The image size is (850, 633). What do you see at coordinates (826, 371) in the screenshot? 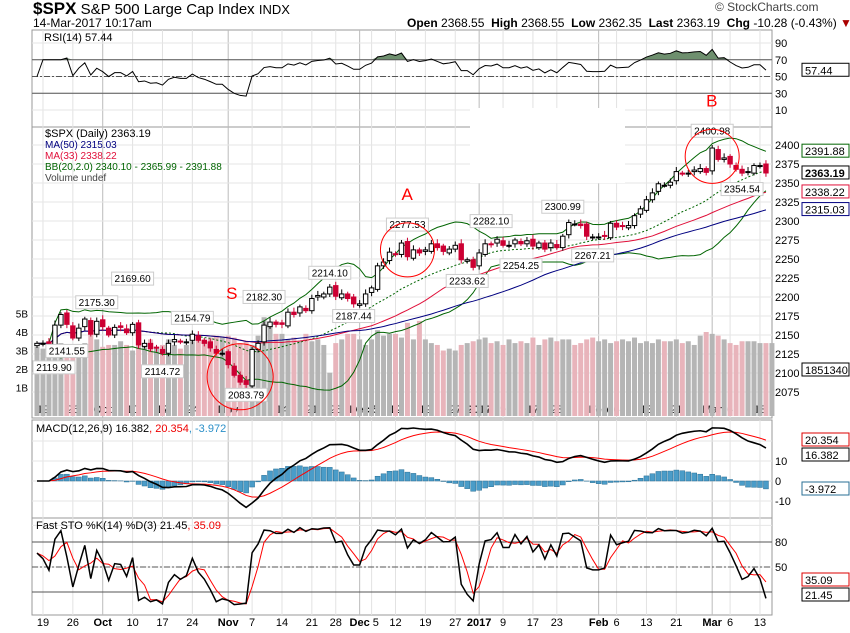
I see `volume-value: 1851340` at bounding box center [826, 371].